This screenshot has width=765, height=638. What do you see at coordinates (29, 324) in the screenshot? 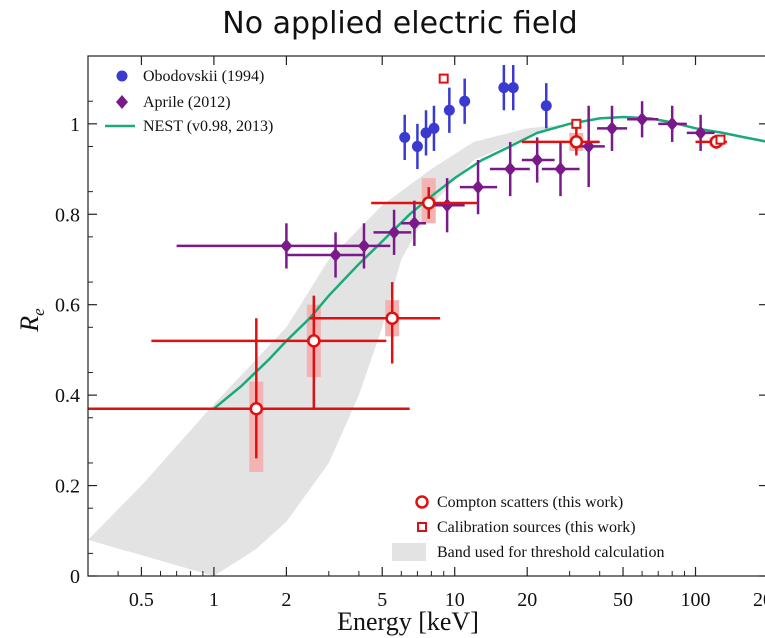
I see `y-axis-title-main: R` at bounding box center [29, 324].